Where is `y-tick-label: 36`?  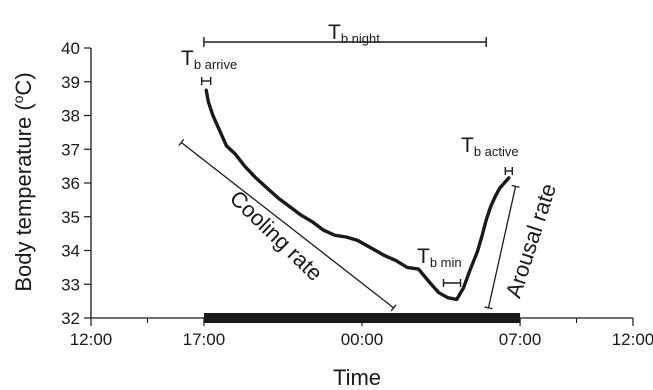 y-tick-label: 36 is located at coordinates (70, 183).